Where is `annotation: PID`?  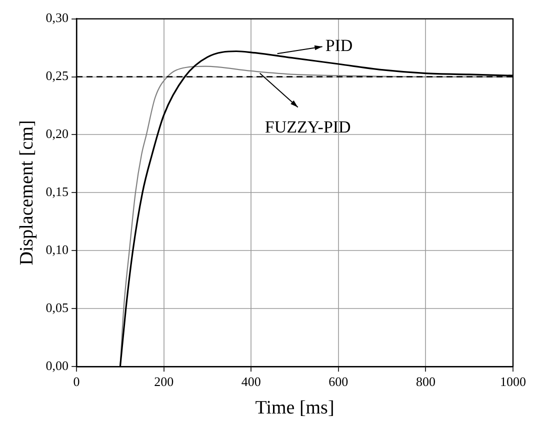
annotation: PID is located at coordinates (339, 46).